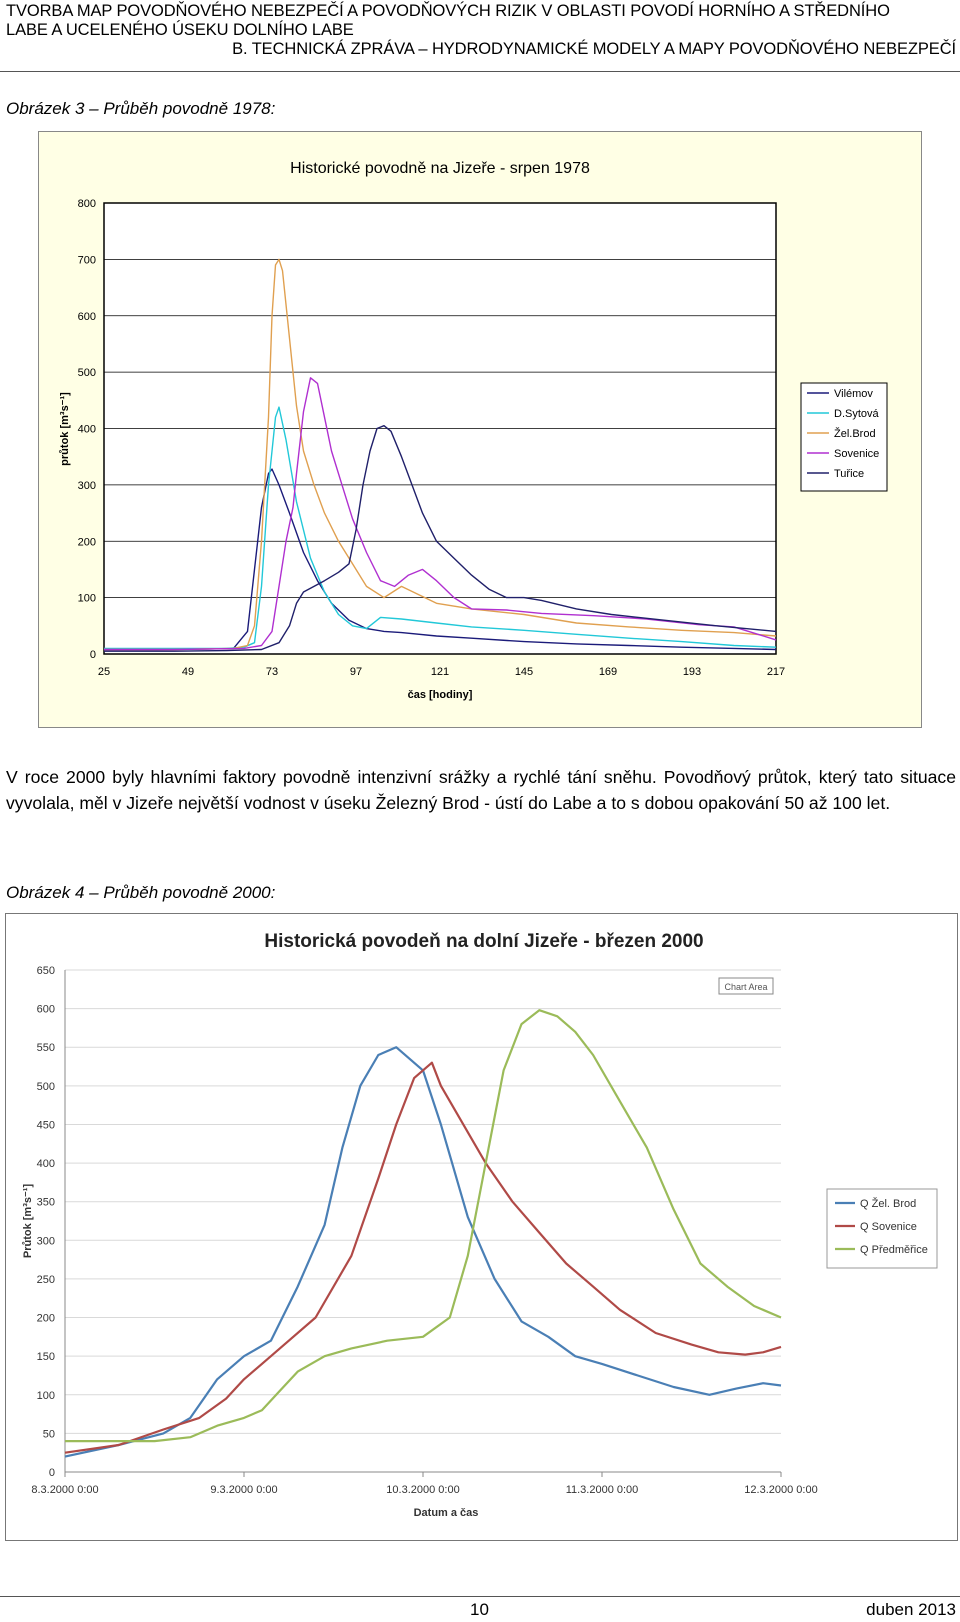  What do you see at coordinates (480, 71) in the screenshot?
I see `header-divider` at bounding box center [480, 71].